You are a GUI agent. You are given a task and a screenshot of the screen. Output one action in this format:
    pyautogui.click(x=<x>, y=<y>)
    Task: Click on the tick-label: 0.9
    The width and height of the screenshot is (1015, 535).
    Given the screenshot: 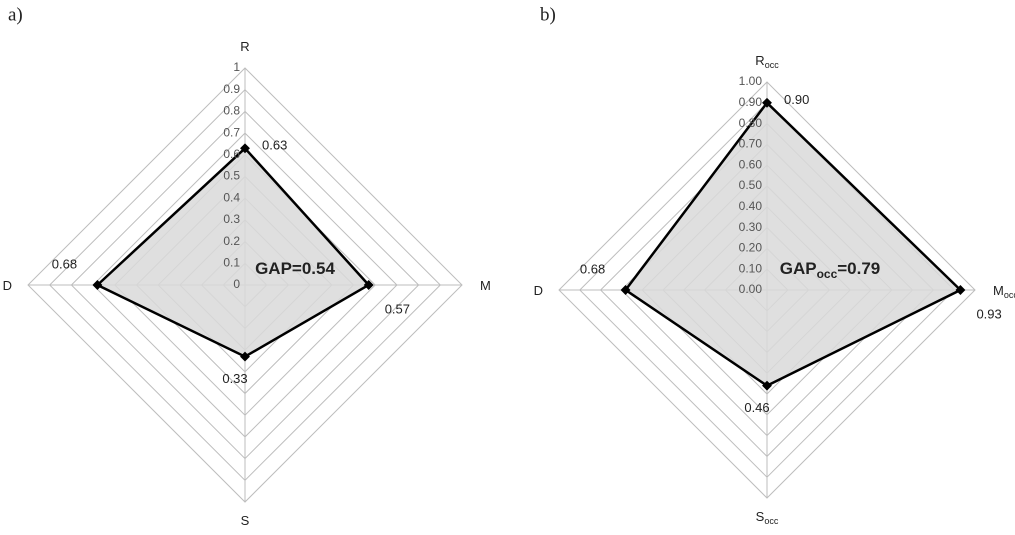 What is the action you would take?
    pyautogui.click(x=231, y=89)
    